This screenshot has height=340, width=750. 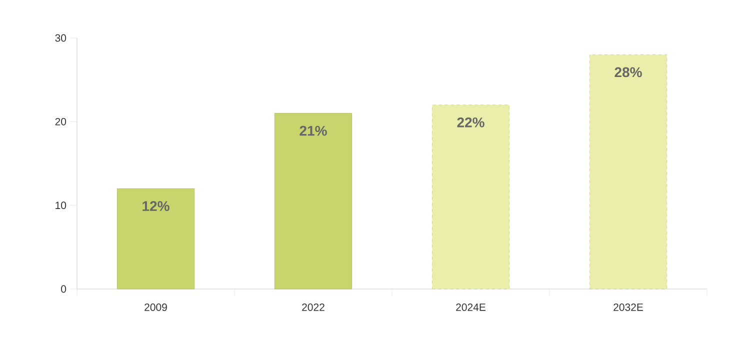 I want to click on y-tick-label: 0, so click(x=63, y=289).